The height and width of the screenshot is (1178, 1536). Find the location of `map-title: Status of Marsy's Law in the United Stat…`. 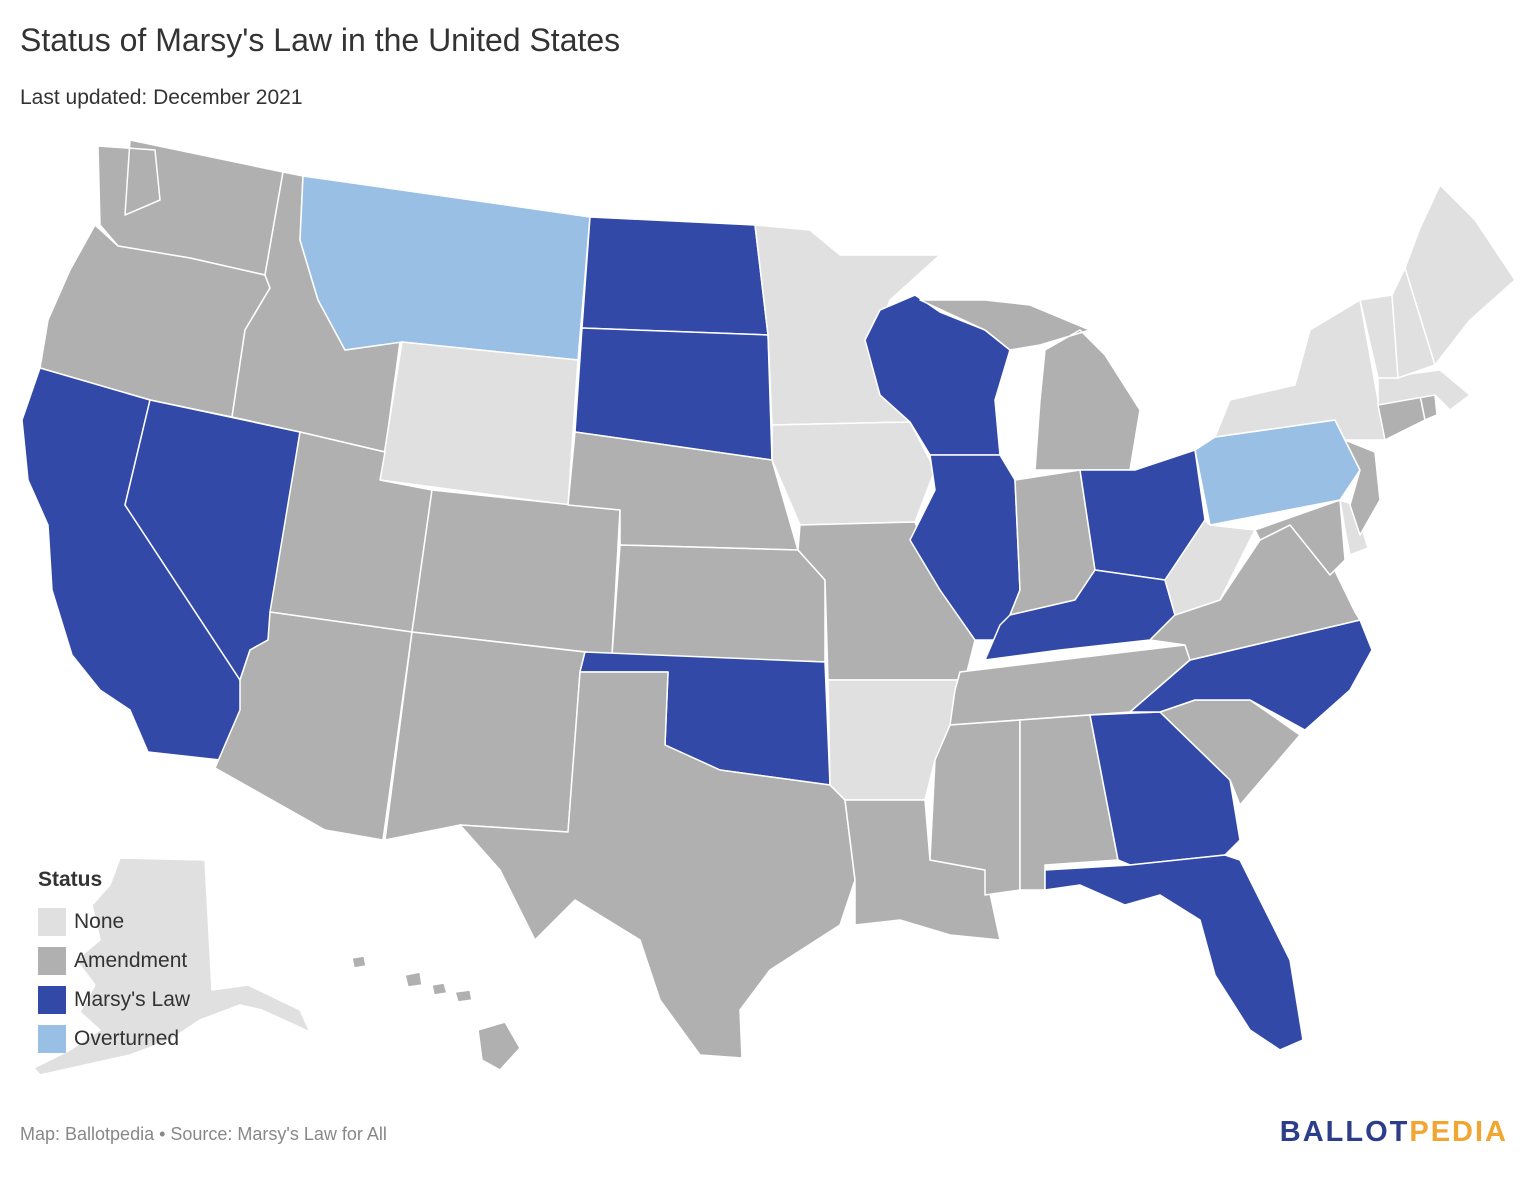

map-title: Status of Marsy's Law in the United Stat… is located at coordinates (320, 40).